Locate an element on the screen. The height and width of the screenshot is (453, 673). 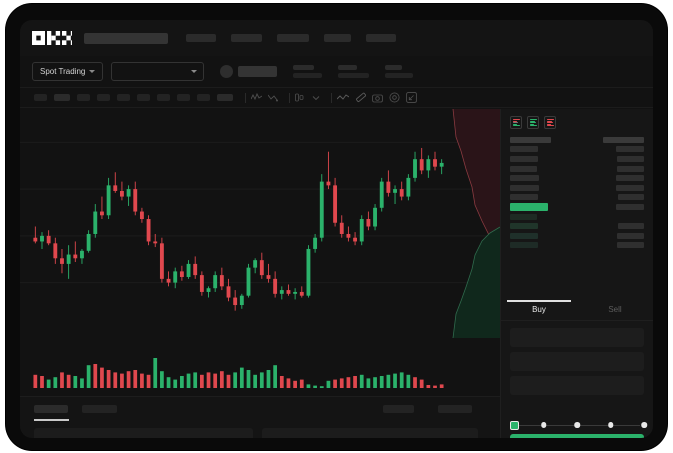
ruler-icon is located at coordinates (360, 97).